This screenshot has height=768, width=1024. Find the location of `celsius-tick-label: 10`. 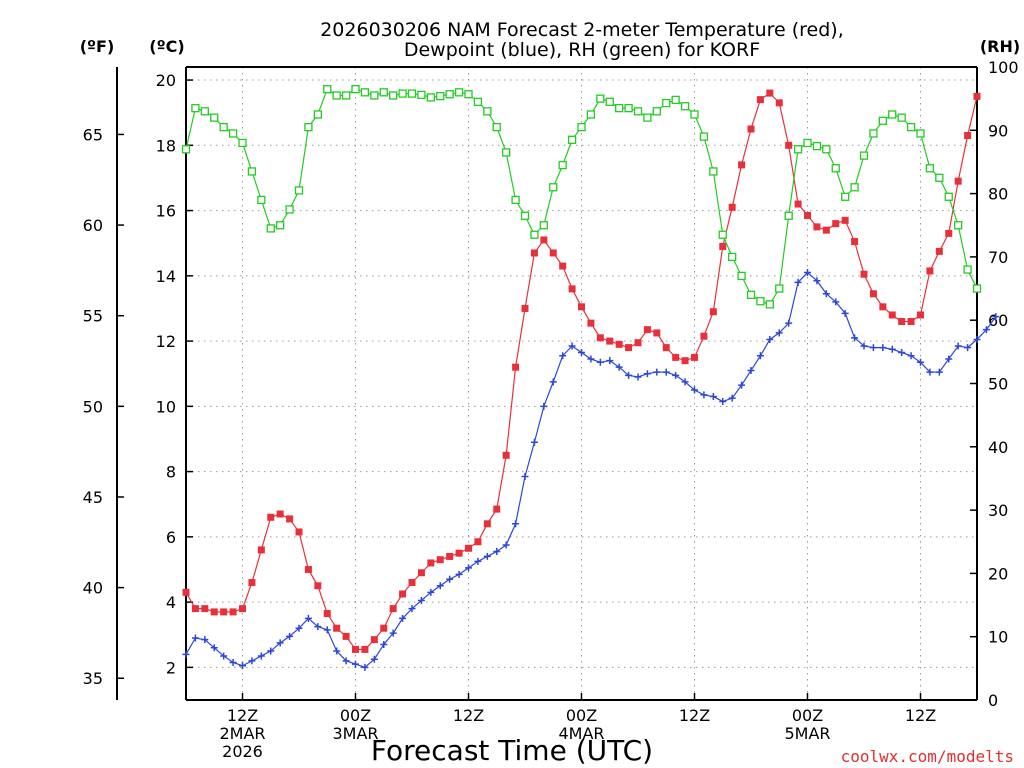

celsius-tick-label: 10 is located at coordinates (166, 406).